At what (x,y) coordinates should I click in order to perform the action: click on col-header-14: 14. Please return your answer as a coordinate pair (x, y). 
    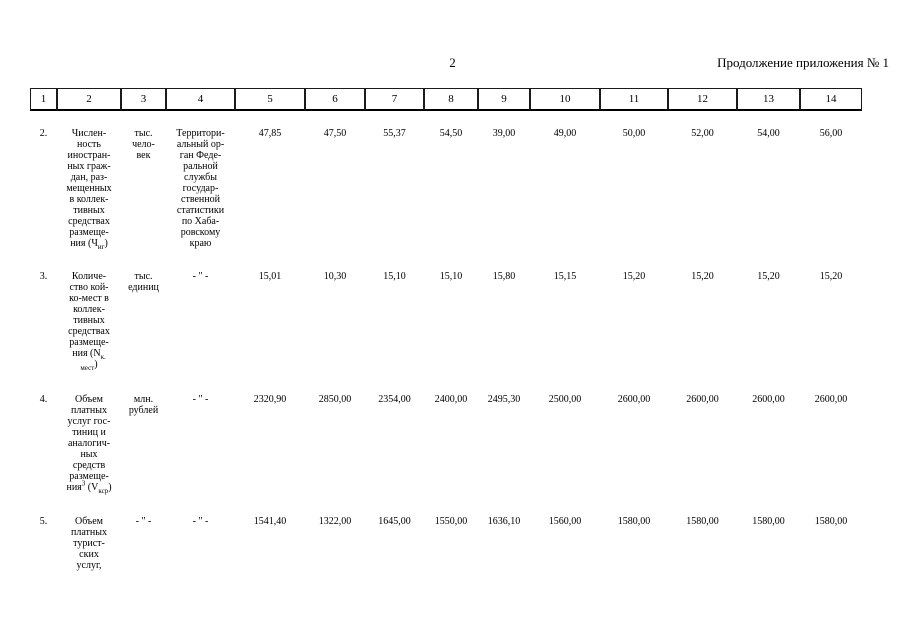
    Looking at the image, I should click on (831, 99).